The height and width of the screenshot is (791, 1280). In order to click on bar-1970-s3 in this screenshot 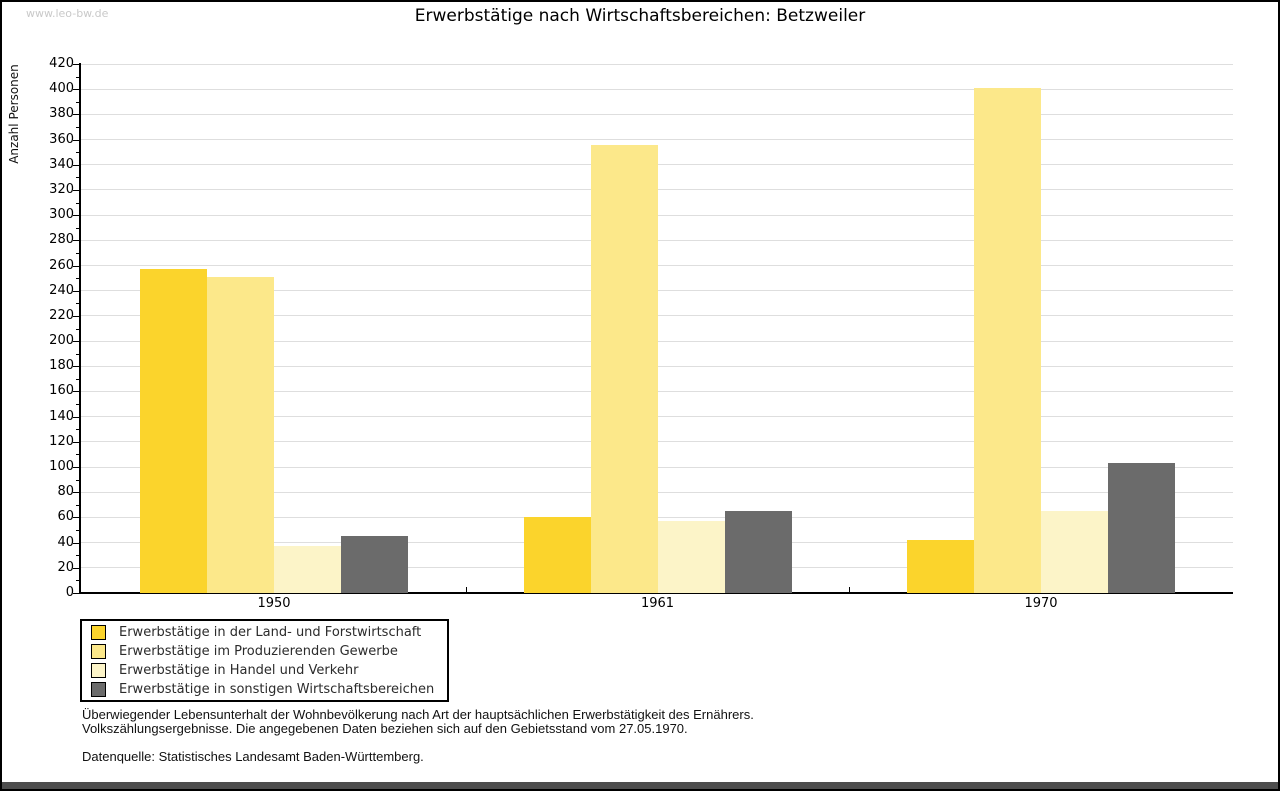, I will do `click(1074, 552)`.